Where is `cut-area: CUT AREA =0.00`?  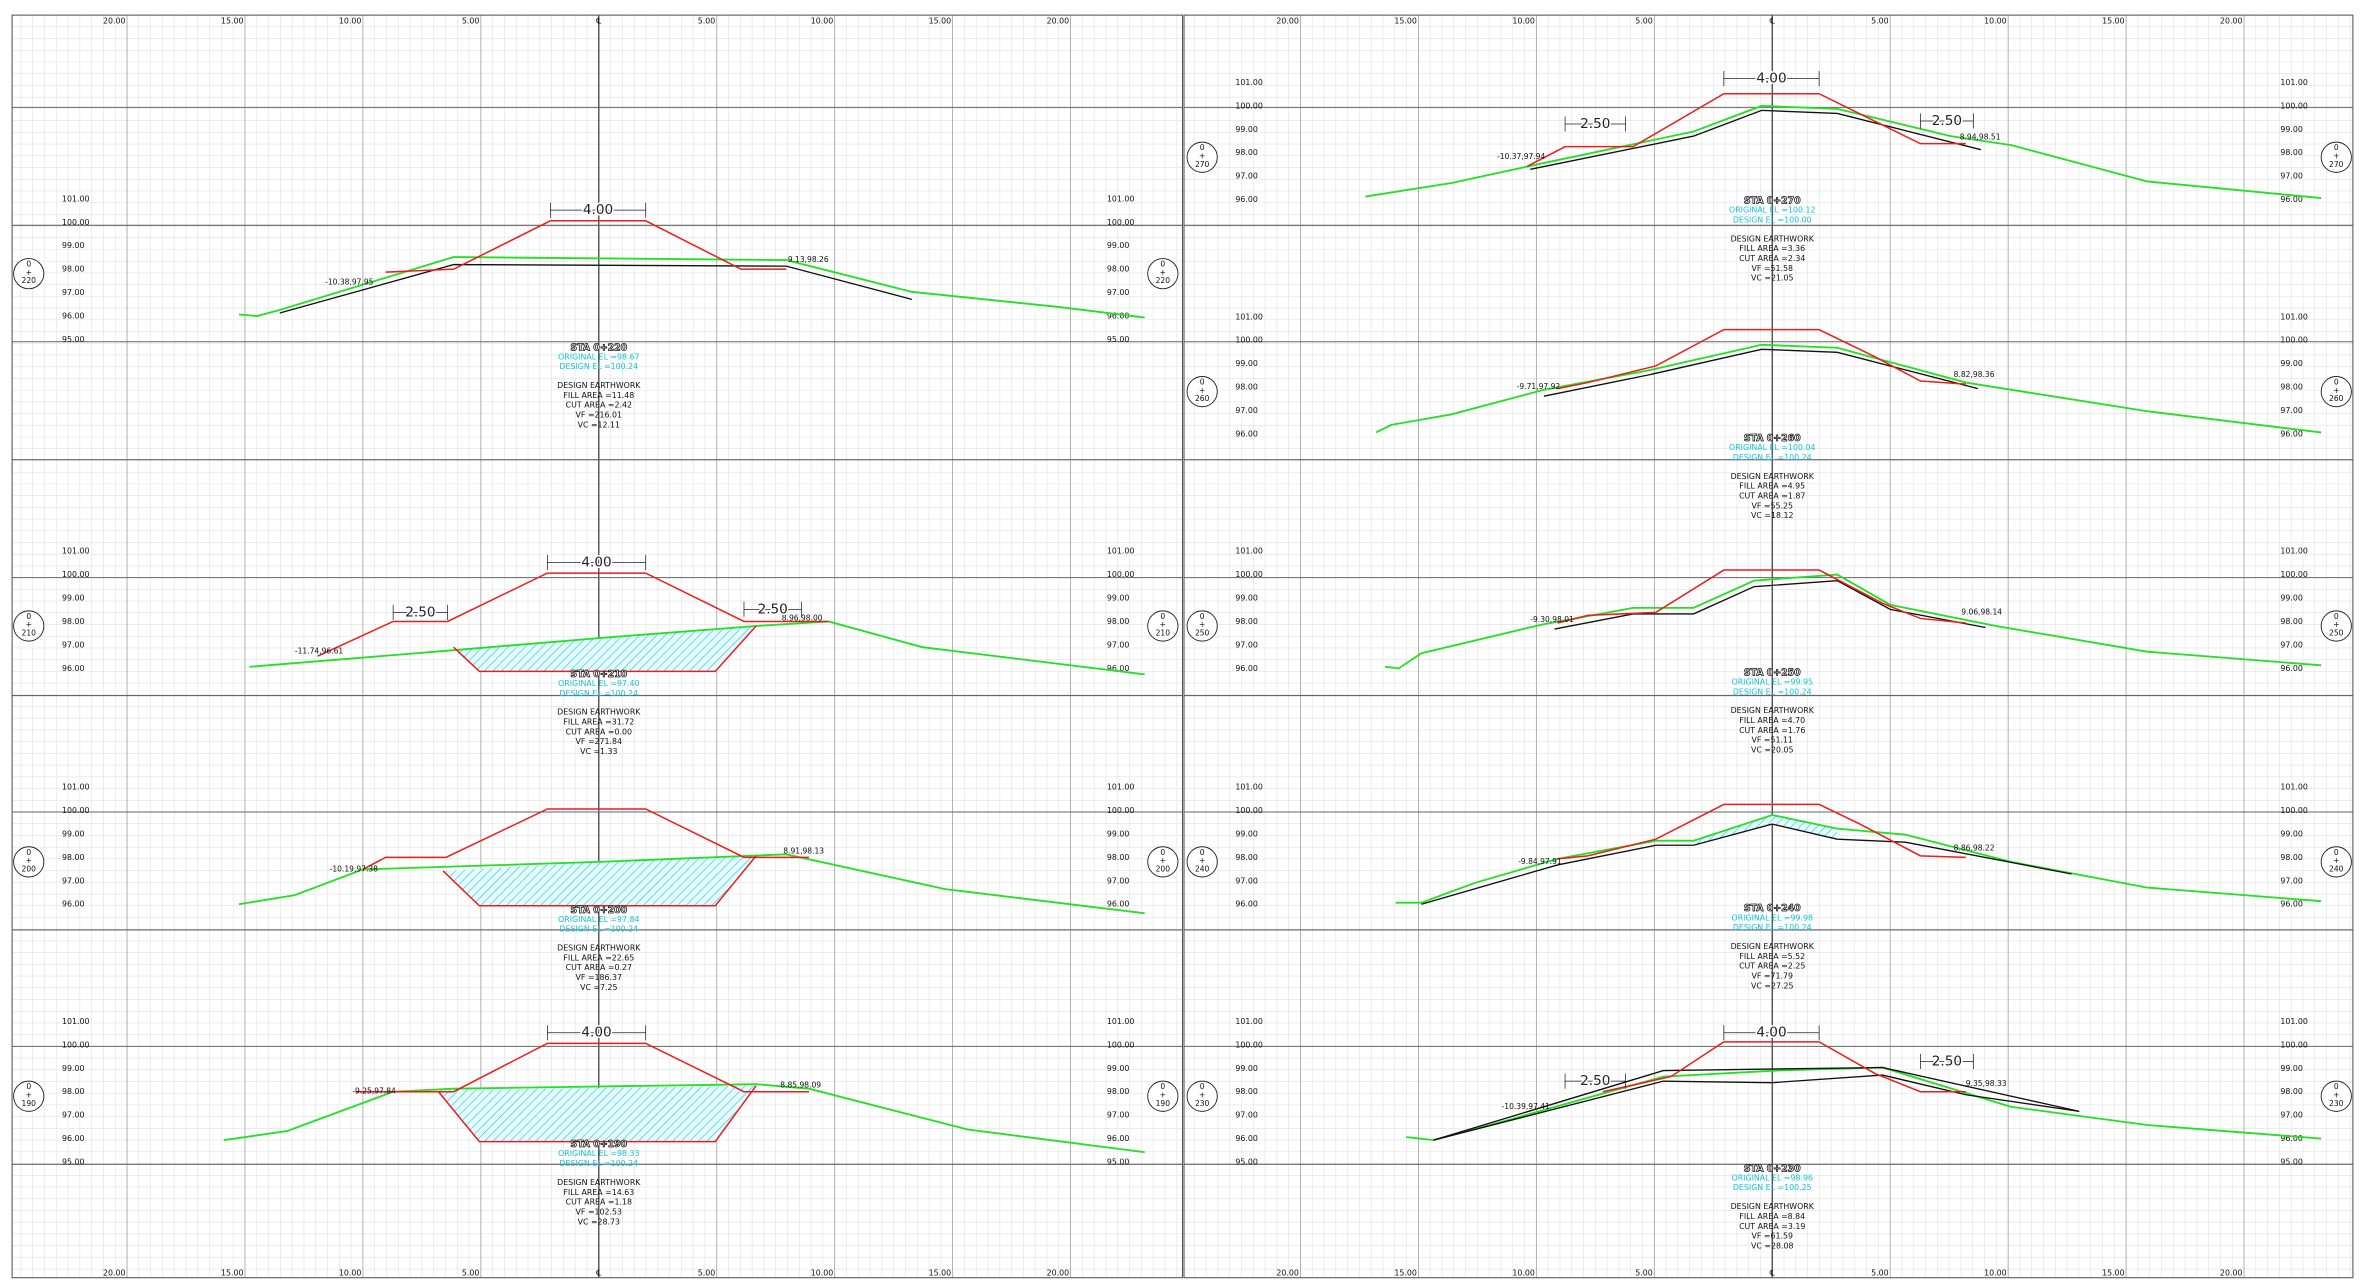
cut-area: CUT AREA =0.00 is located at coordinates (599, 731).